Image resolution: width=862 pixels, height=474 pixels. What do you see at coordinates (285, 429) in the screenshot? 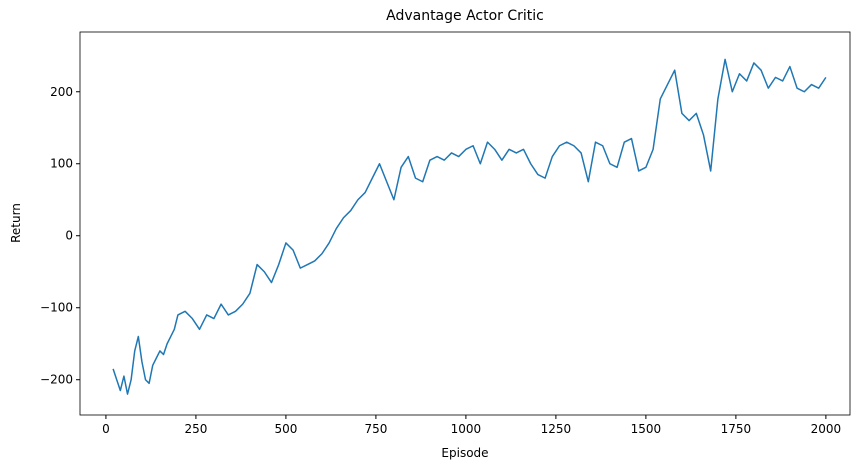
I see `x-tick-label: 500` at bounding box center [285, 429].